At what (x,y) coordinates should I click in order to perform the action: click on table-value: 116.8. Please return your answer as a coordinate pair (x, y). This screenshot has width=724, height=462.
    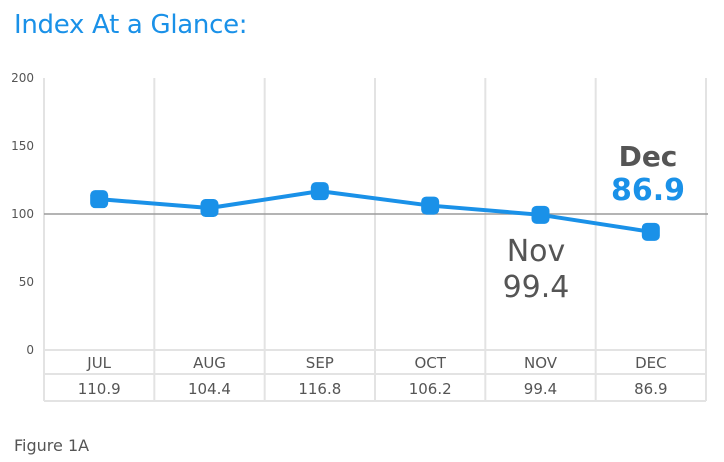
    Looking at the image, I should click on (319, 389).